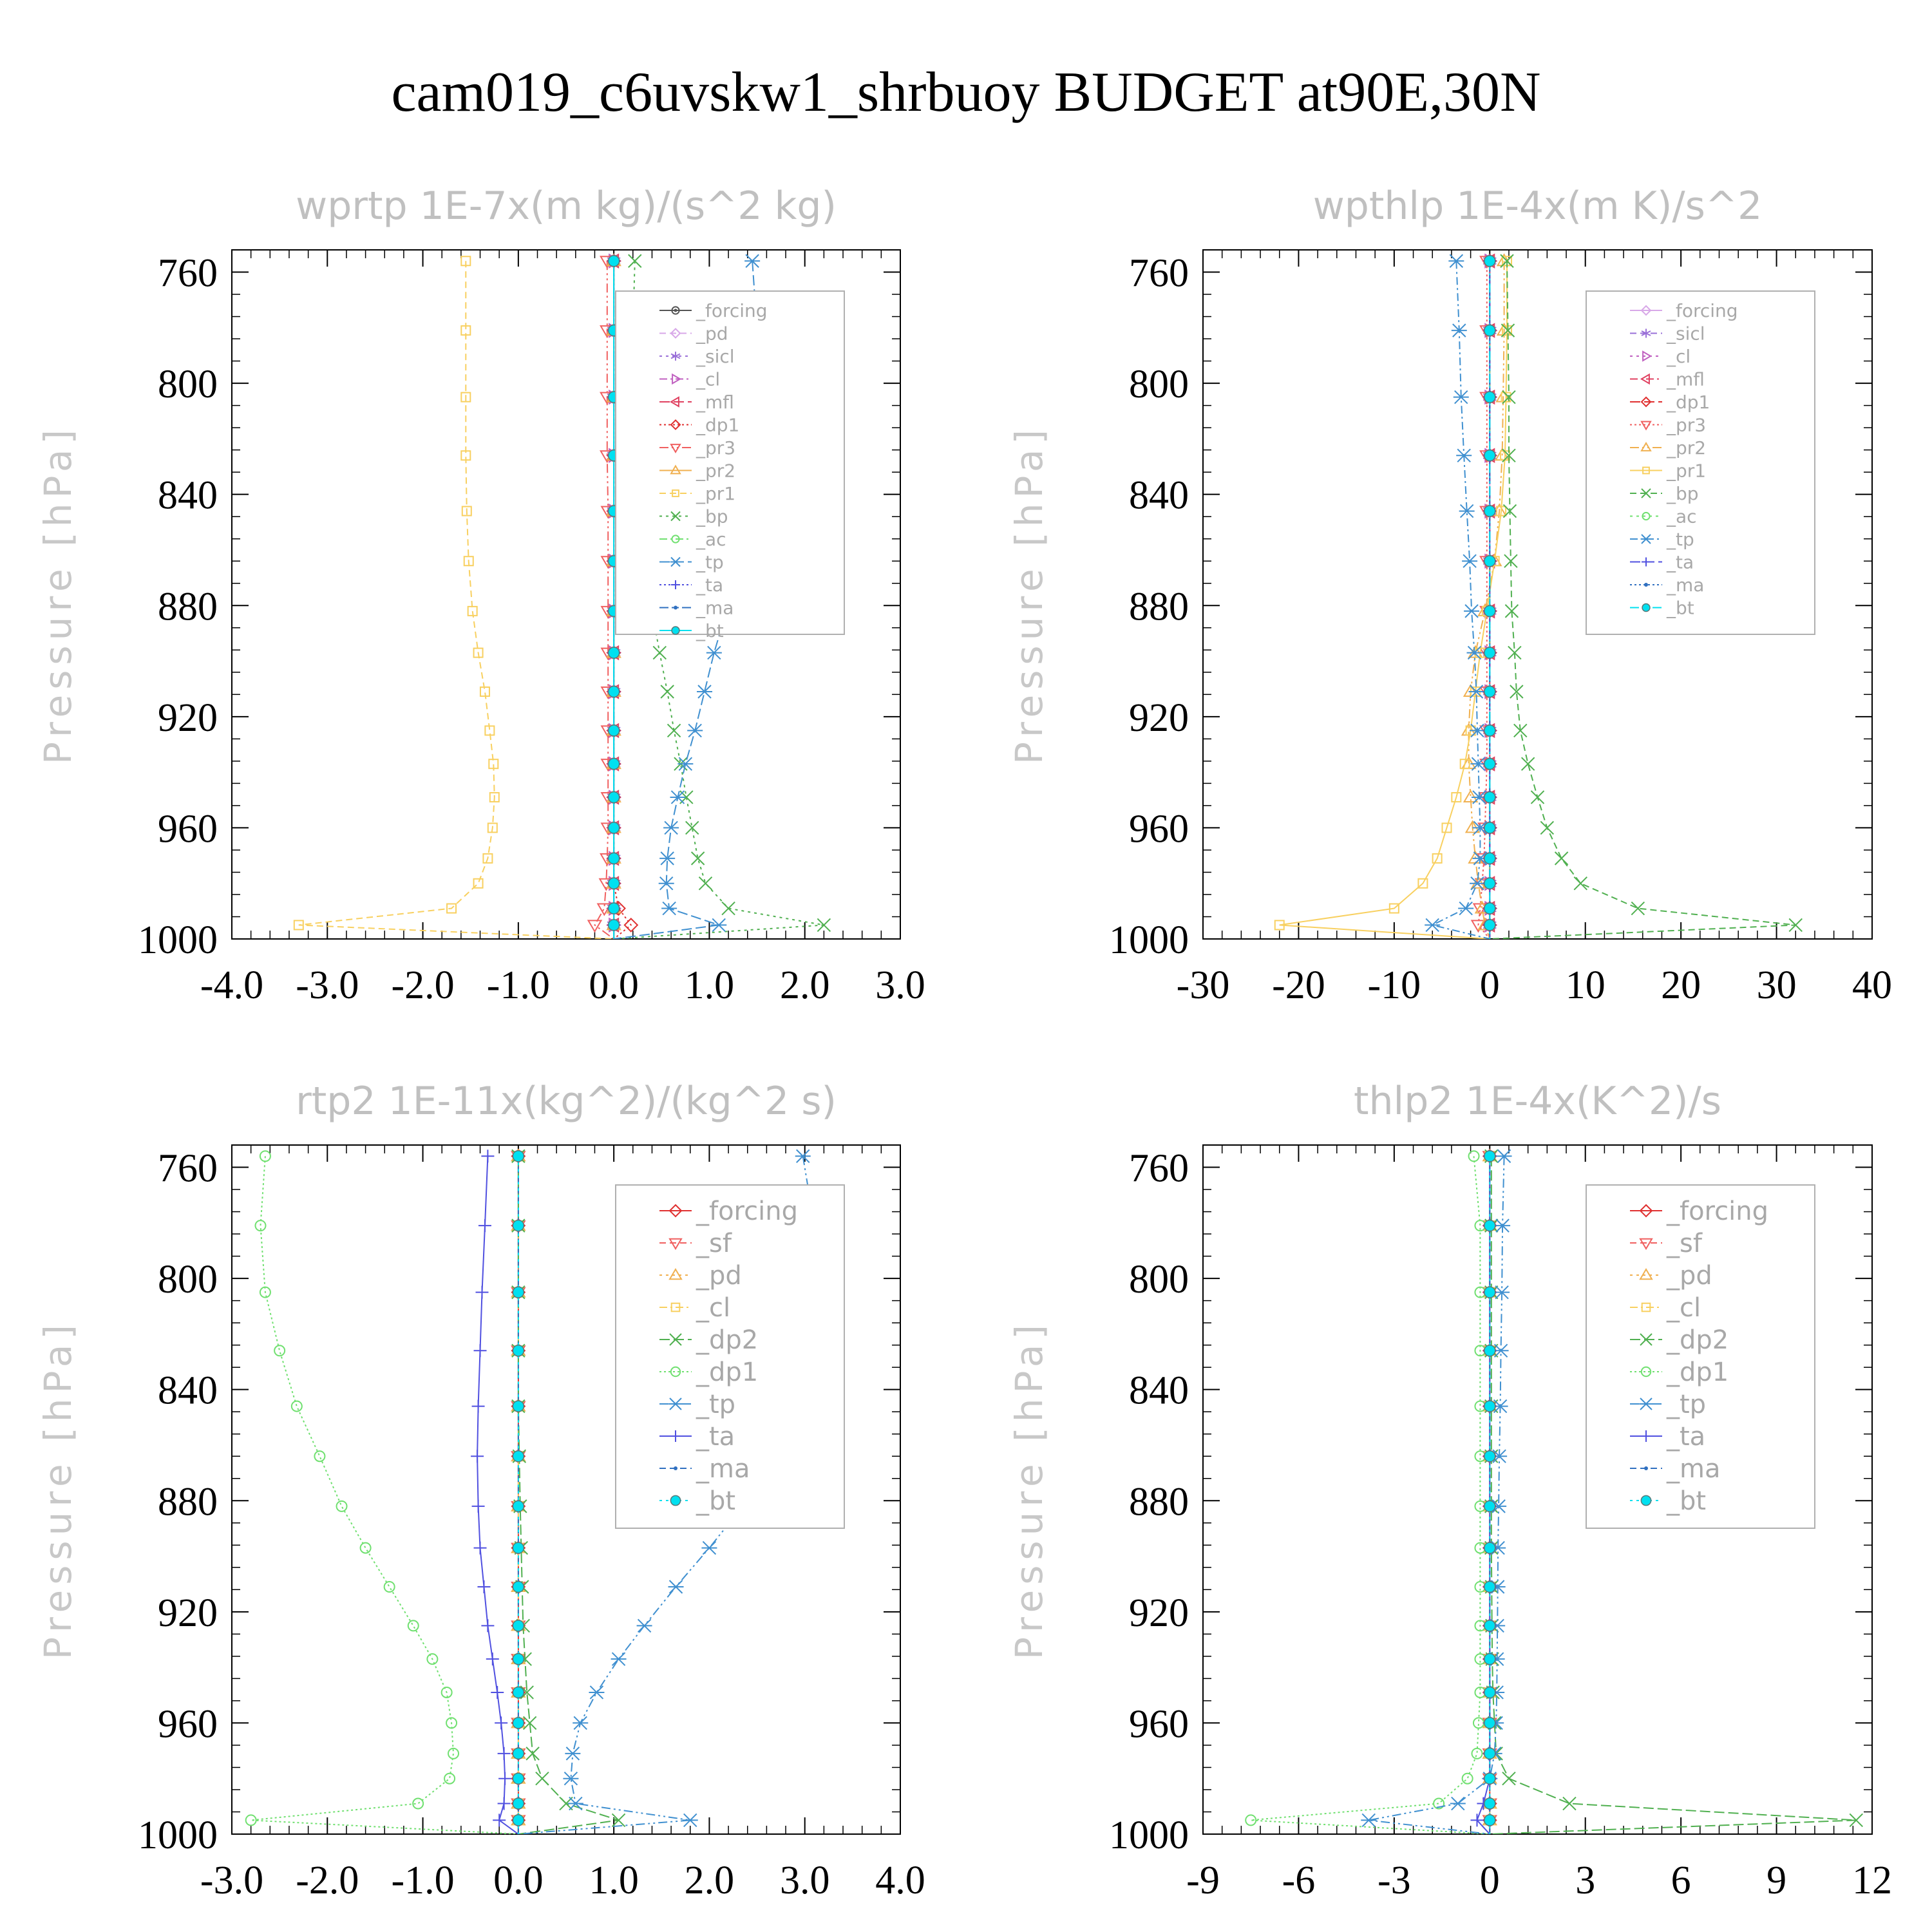  Describe the element at coordinates (1203, 985) in the screenshot. I see `x-tick-label: -30` at that location.